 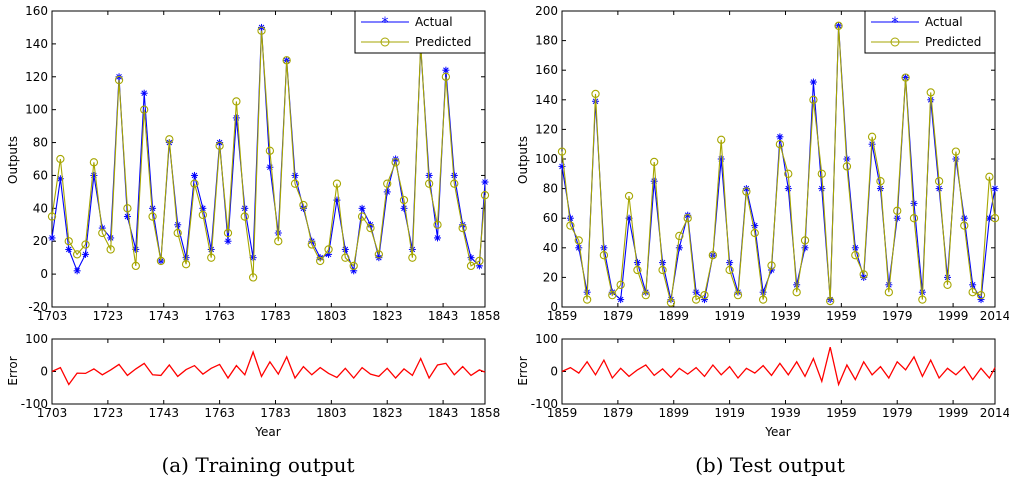 I want to click on ytick-label: 120, so click(x=546, y=129).